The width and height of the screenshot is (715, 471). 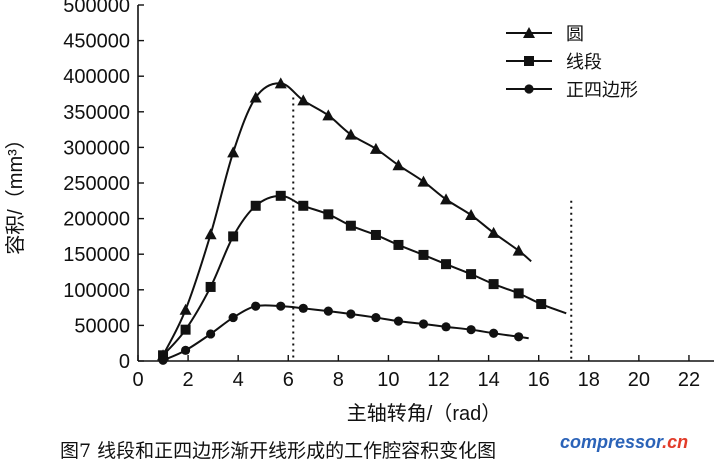 What do you see at coordinates (575, 34) in the screenshot?
I see `legend-label: 圆` at bounding box center [575, 34].